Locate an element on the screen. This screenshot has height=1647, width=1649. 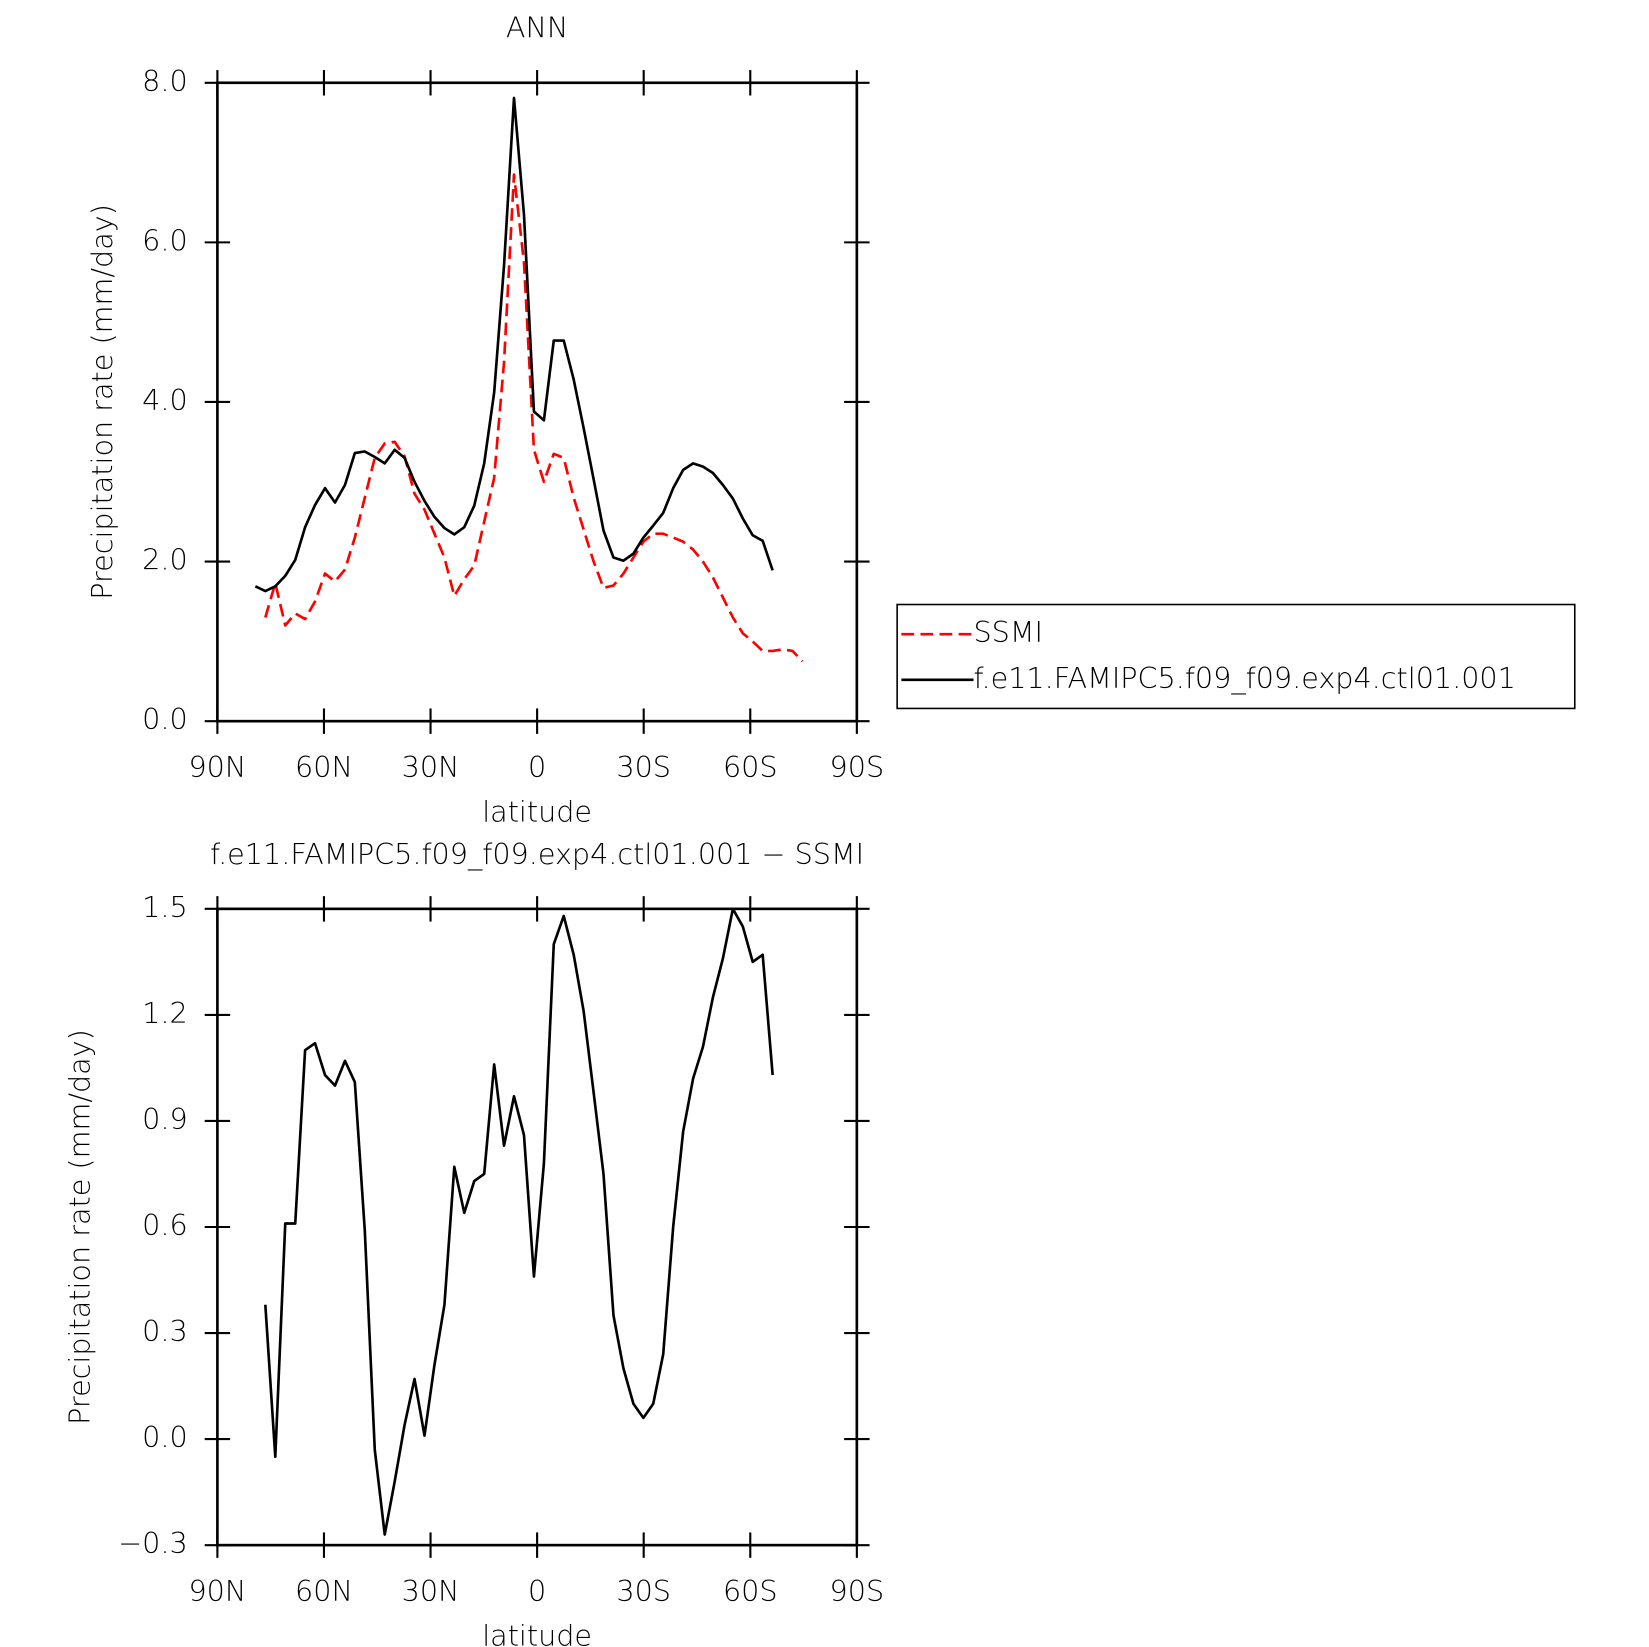
legend-box is located at coordinates (1236, 656).